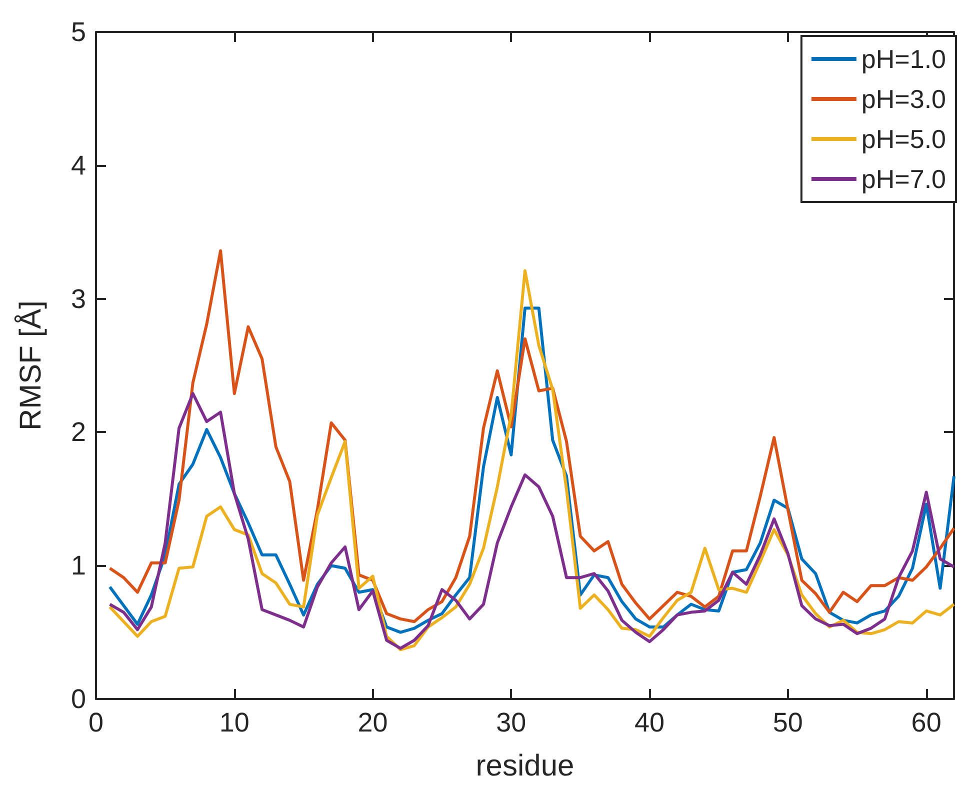  I want to click on y-tick-label: 5, so click(78, 32).